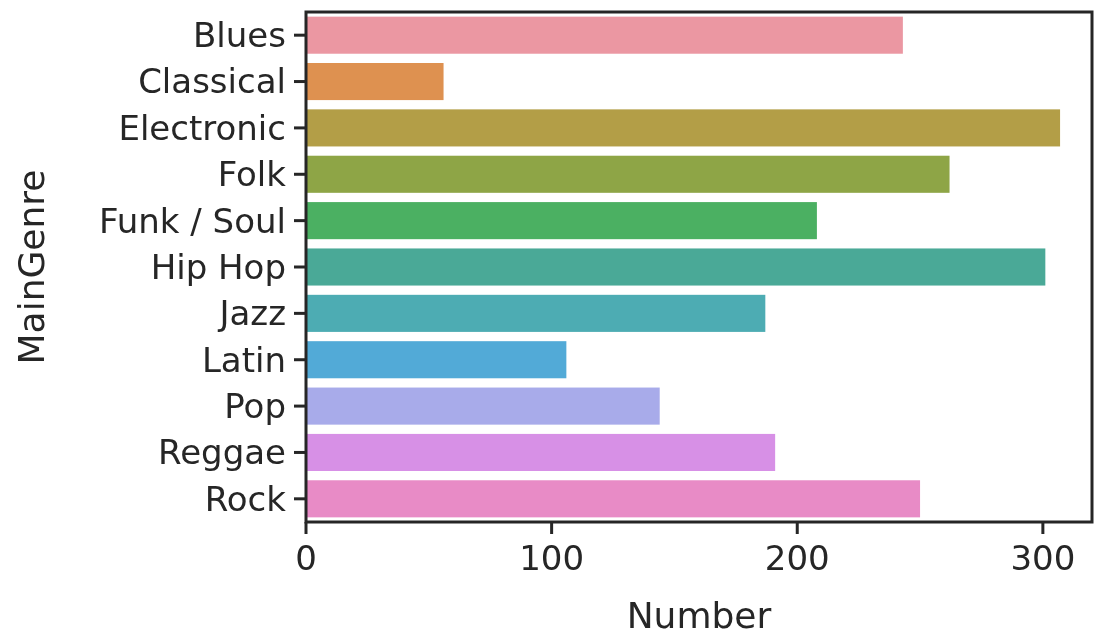 The height and width of the screenshot is (644, 1096). What do you see at coordinates (245, 498) in the screenshot?
I see `y-tick-label: Rock` at bounding box center [245, 498].